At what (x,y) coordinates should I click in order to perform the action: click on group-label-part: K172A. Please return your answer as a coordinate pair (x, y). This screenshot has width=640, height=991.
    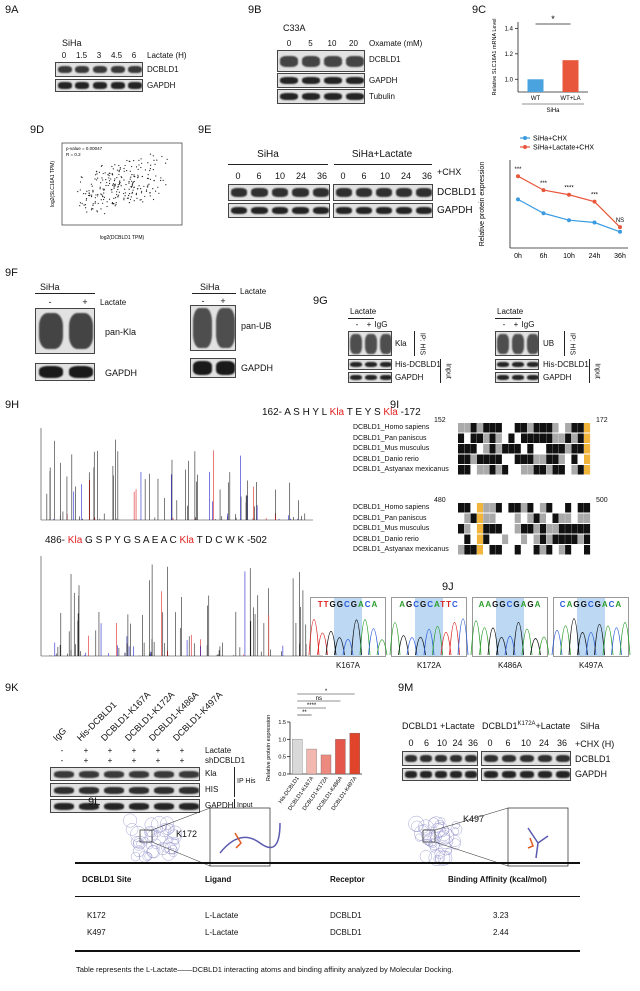
    Looking at the image, I should click on (526, 724).